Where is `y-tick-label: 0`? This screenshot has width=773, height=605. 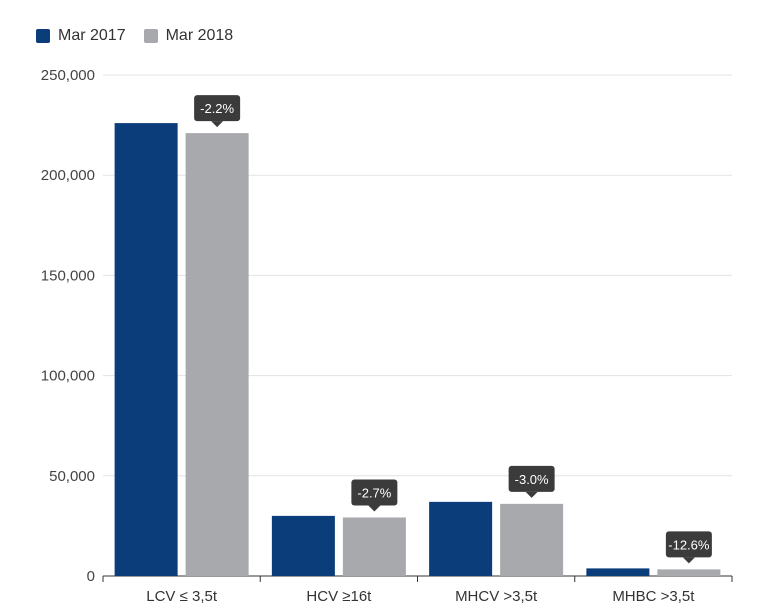 y-tick-label: 0 is located at coordinates (91, 576).